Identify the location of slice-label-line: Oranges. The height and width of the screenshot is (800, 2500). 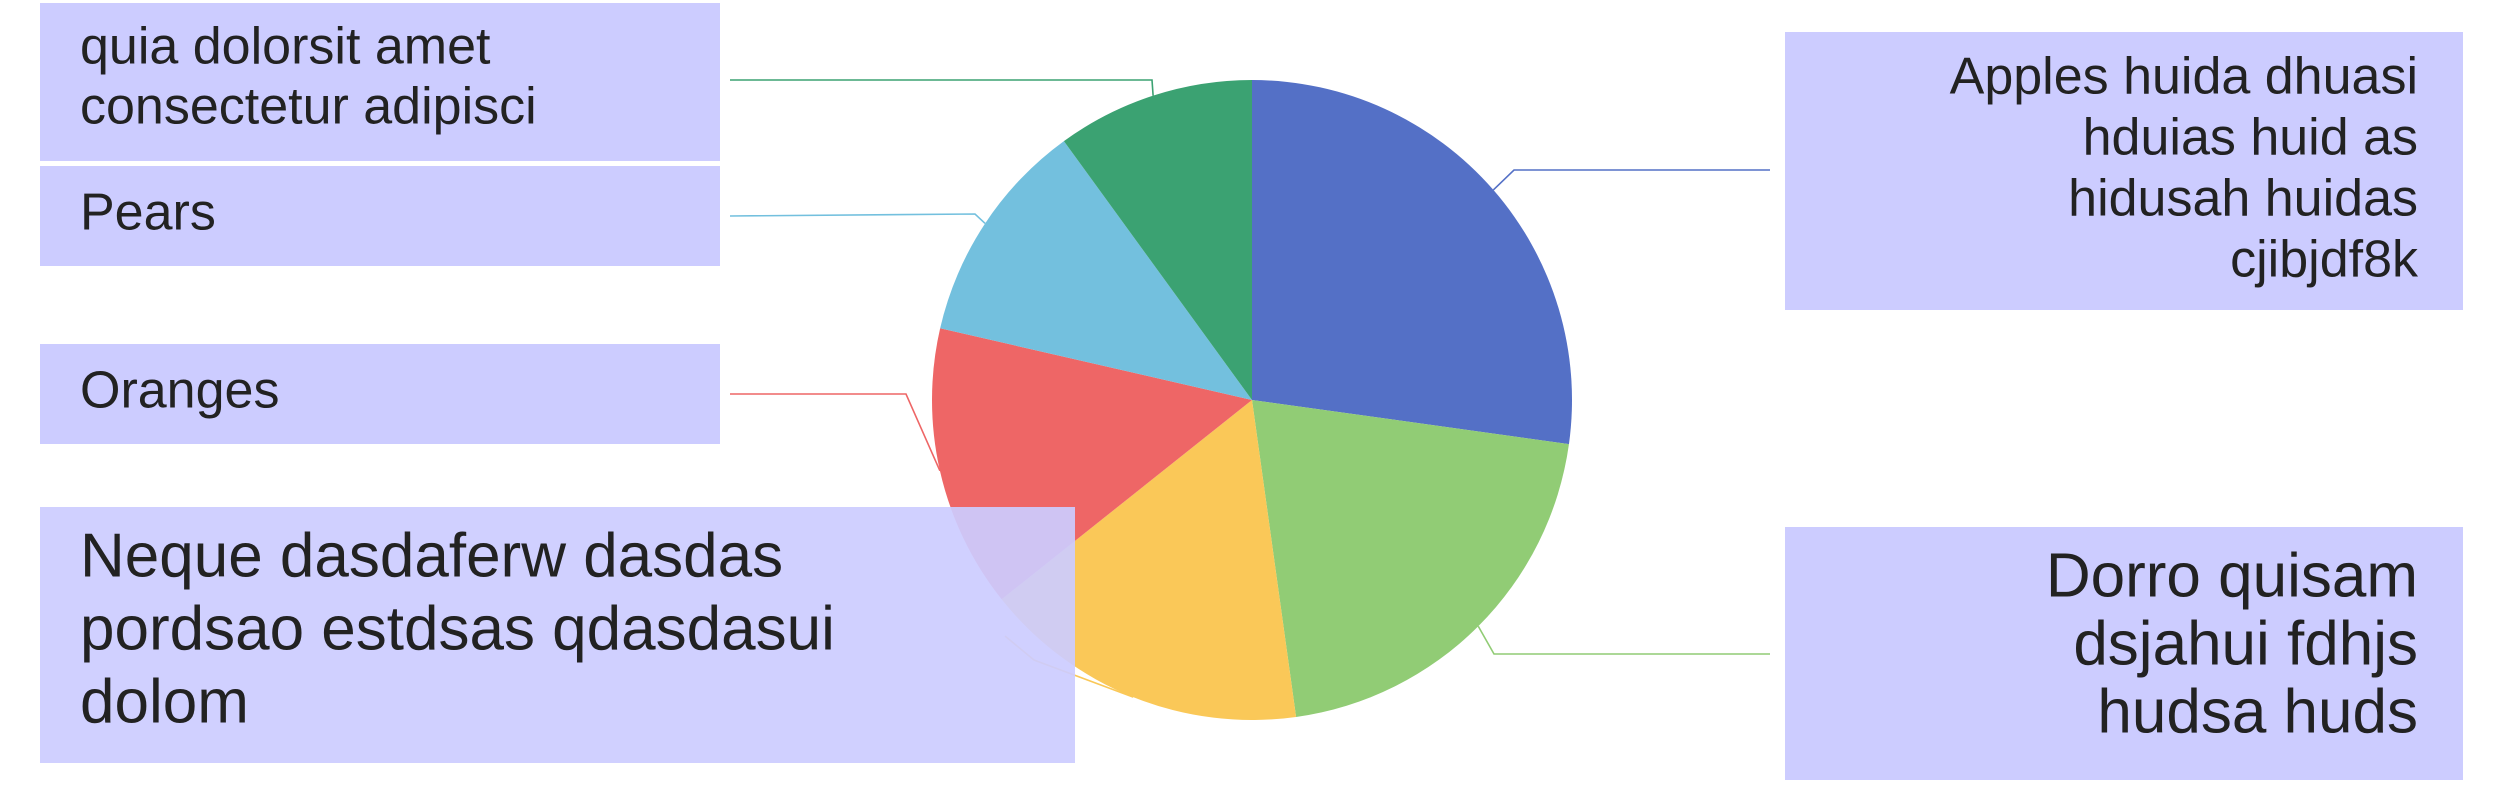
(179, 391).